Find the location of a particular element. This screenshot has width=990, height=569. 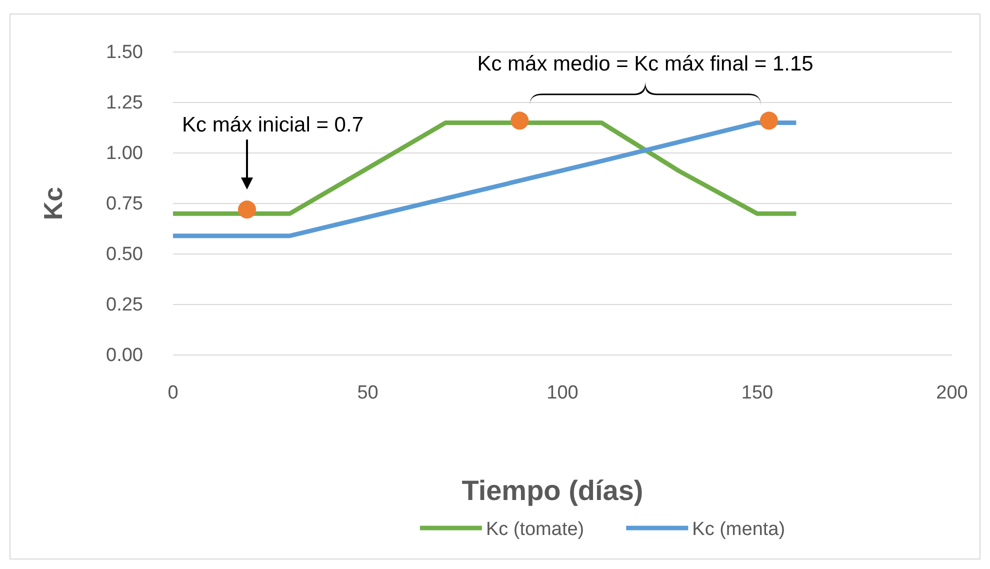

x-tick-label: 0 is located at coordinates (173, 393).